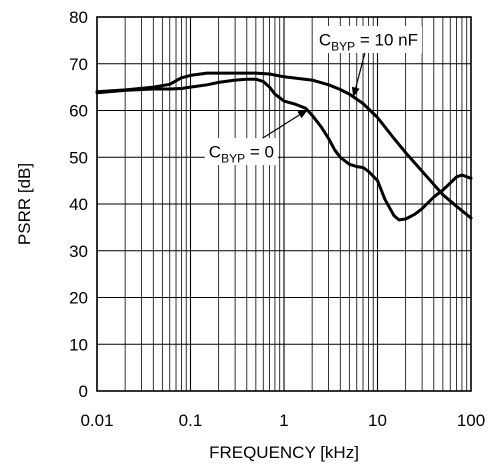 This screenshot has width=492, height=466. What do you see at coordinates (24, 204) in the screenshot?
I see `y-axis-title: PSRR [dB]` at bounding box center [24, 204].